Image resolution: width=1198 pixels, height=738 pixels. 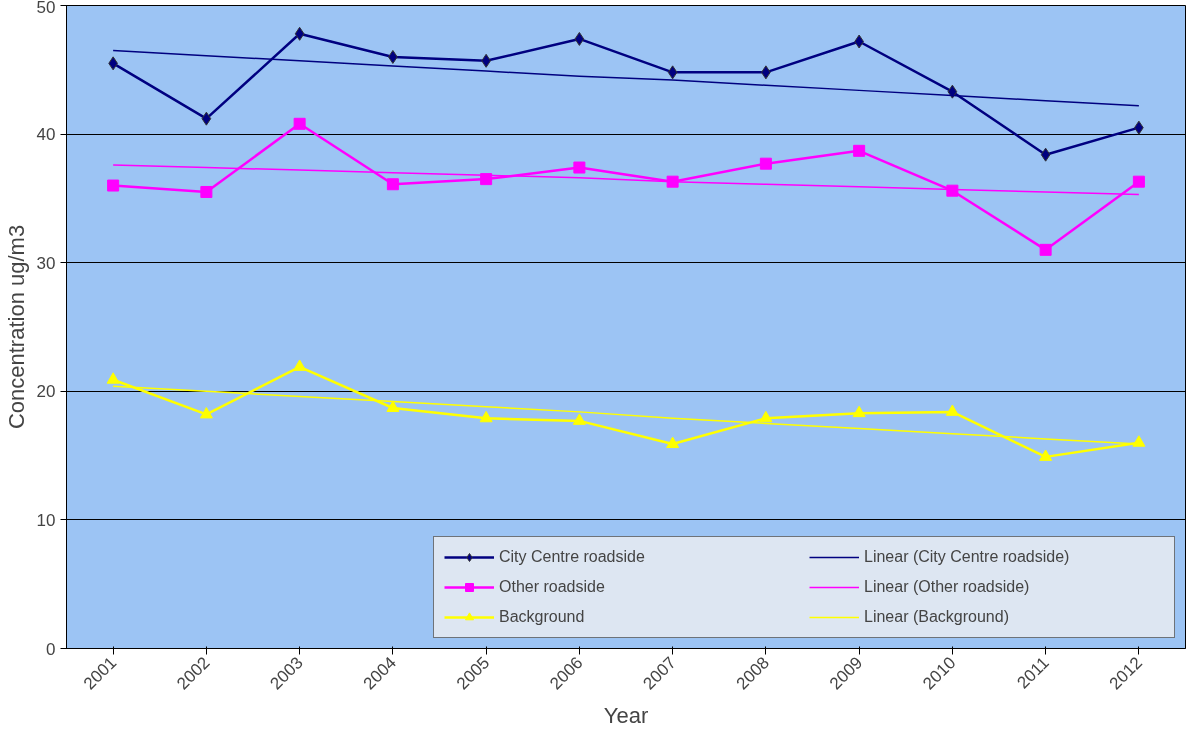 What do you see at coordinates (46, 520) in the screenshot?
I see `y-tick-label: 10` at bounding box center [46, 520].